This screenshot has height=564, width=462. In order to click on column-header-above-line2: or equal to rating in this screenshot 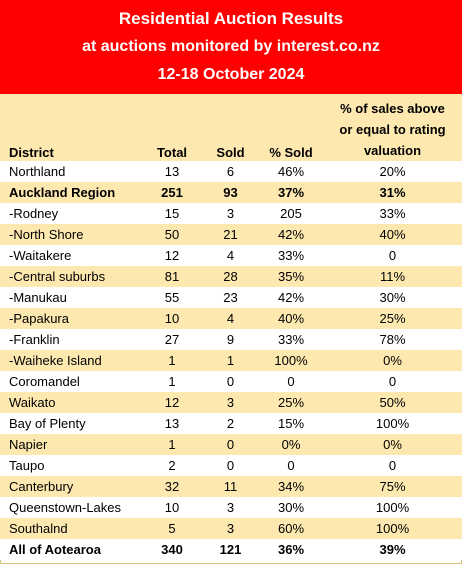, I will do `click(392, 129)`.